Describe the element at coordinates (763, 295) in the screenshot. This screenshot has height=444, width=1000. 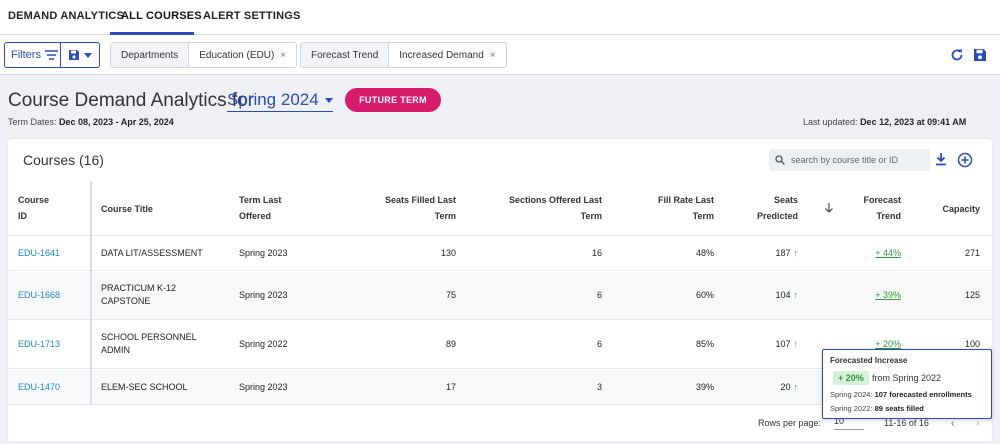
I see `seats-predicted: 104 ↑` at that location.